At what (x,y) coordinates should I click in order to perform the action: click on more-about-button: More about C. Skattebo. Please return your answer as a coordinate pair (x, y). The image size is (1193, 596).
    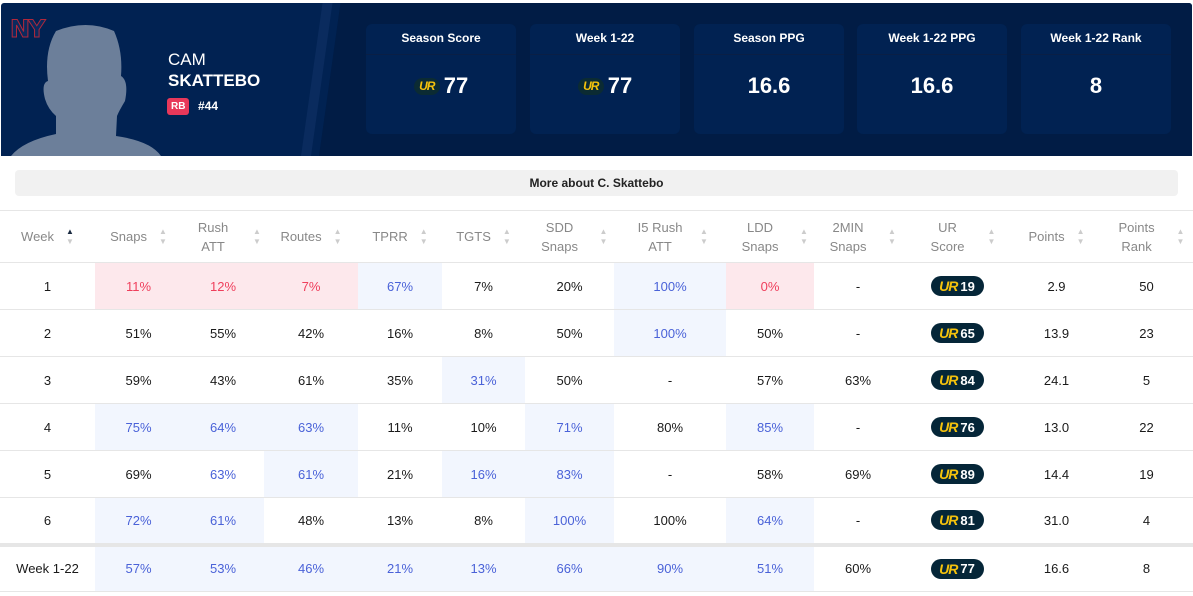
    Looking at the image, I should click on (596, 183).